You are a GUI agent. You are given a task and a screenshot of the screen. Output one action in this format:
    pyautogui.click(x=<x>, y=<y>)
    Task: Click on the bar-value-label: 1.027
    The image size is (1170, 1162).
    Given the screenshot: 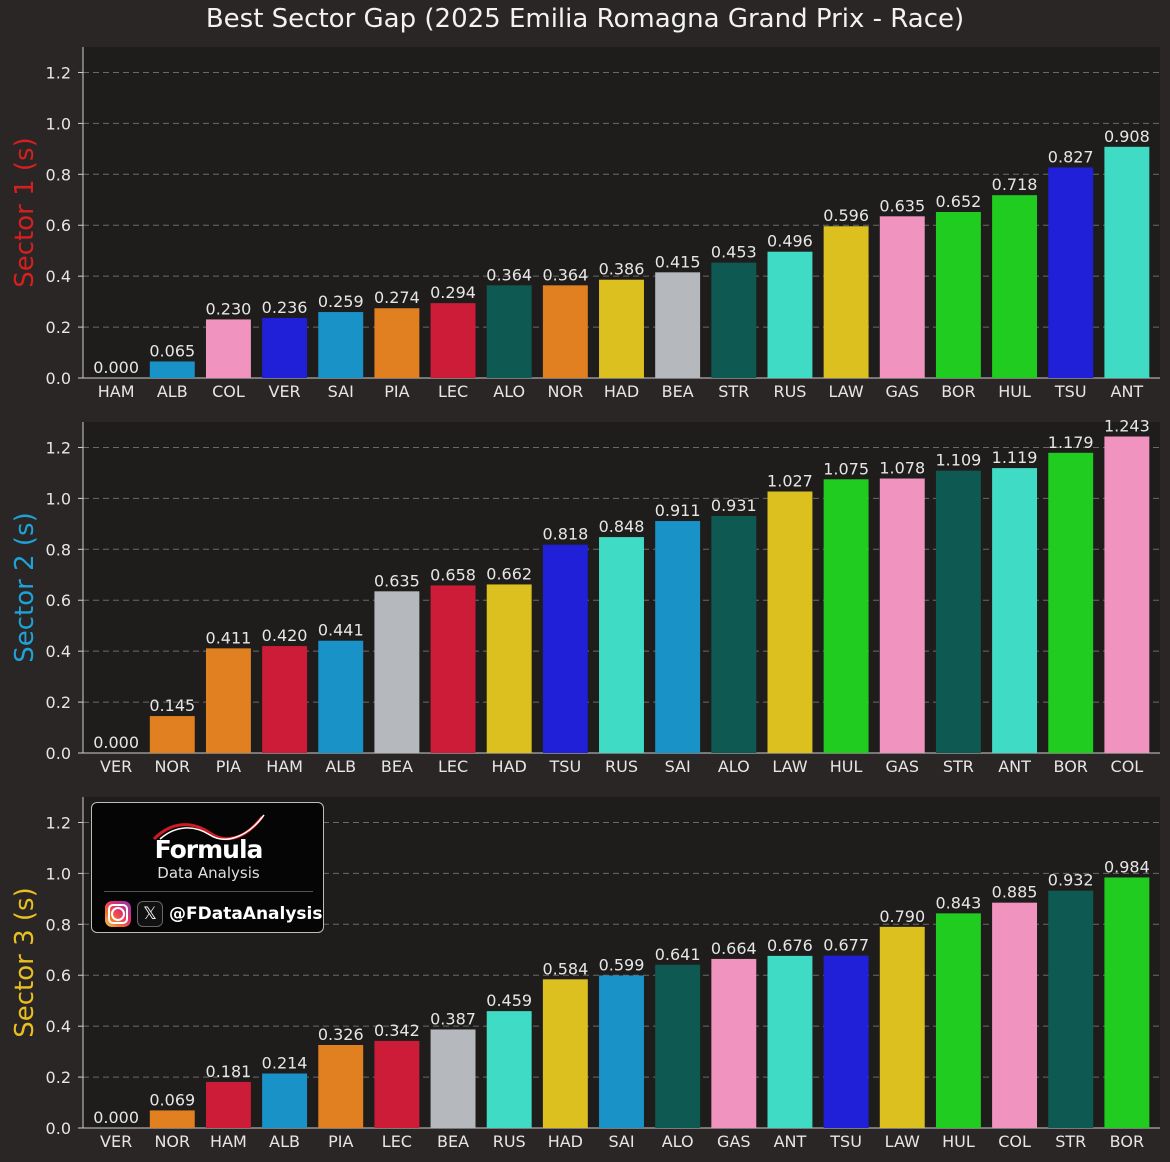 What is the action you would take?
    pyautogui.click(x=790, y=481)
    